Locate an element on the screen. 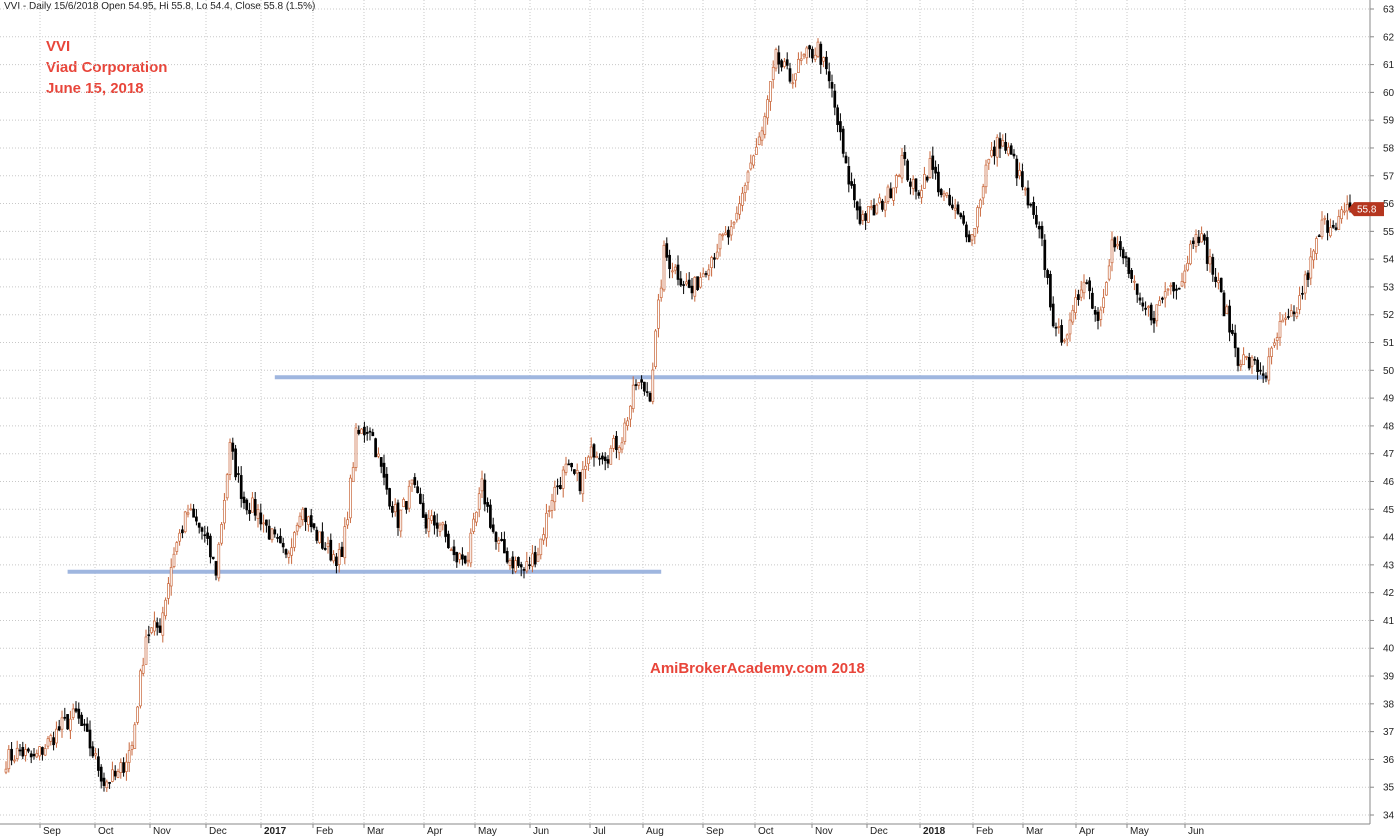 Image resolution: width=1400 pixels, height=839 pixels. chart-date: June 15, 2018 is located at coordinates (95, 88).